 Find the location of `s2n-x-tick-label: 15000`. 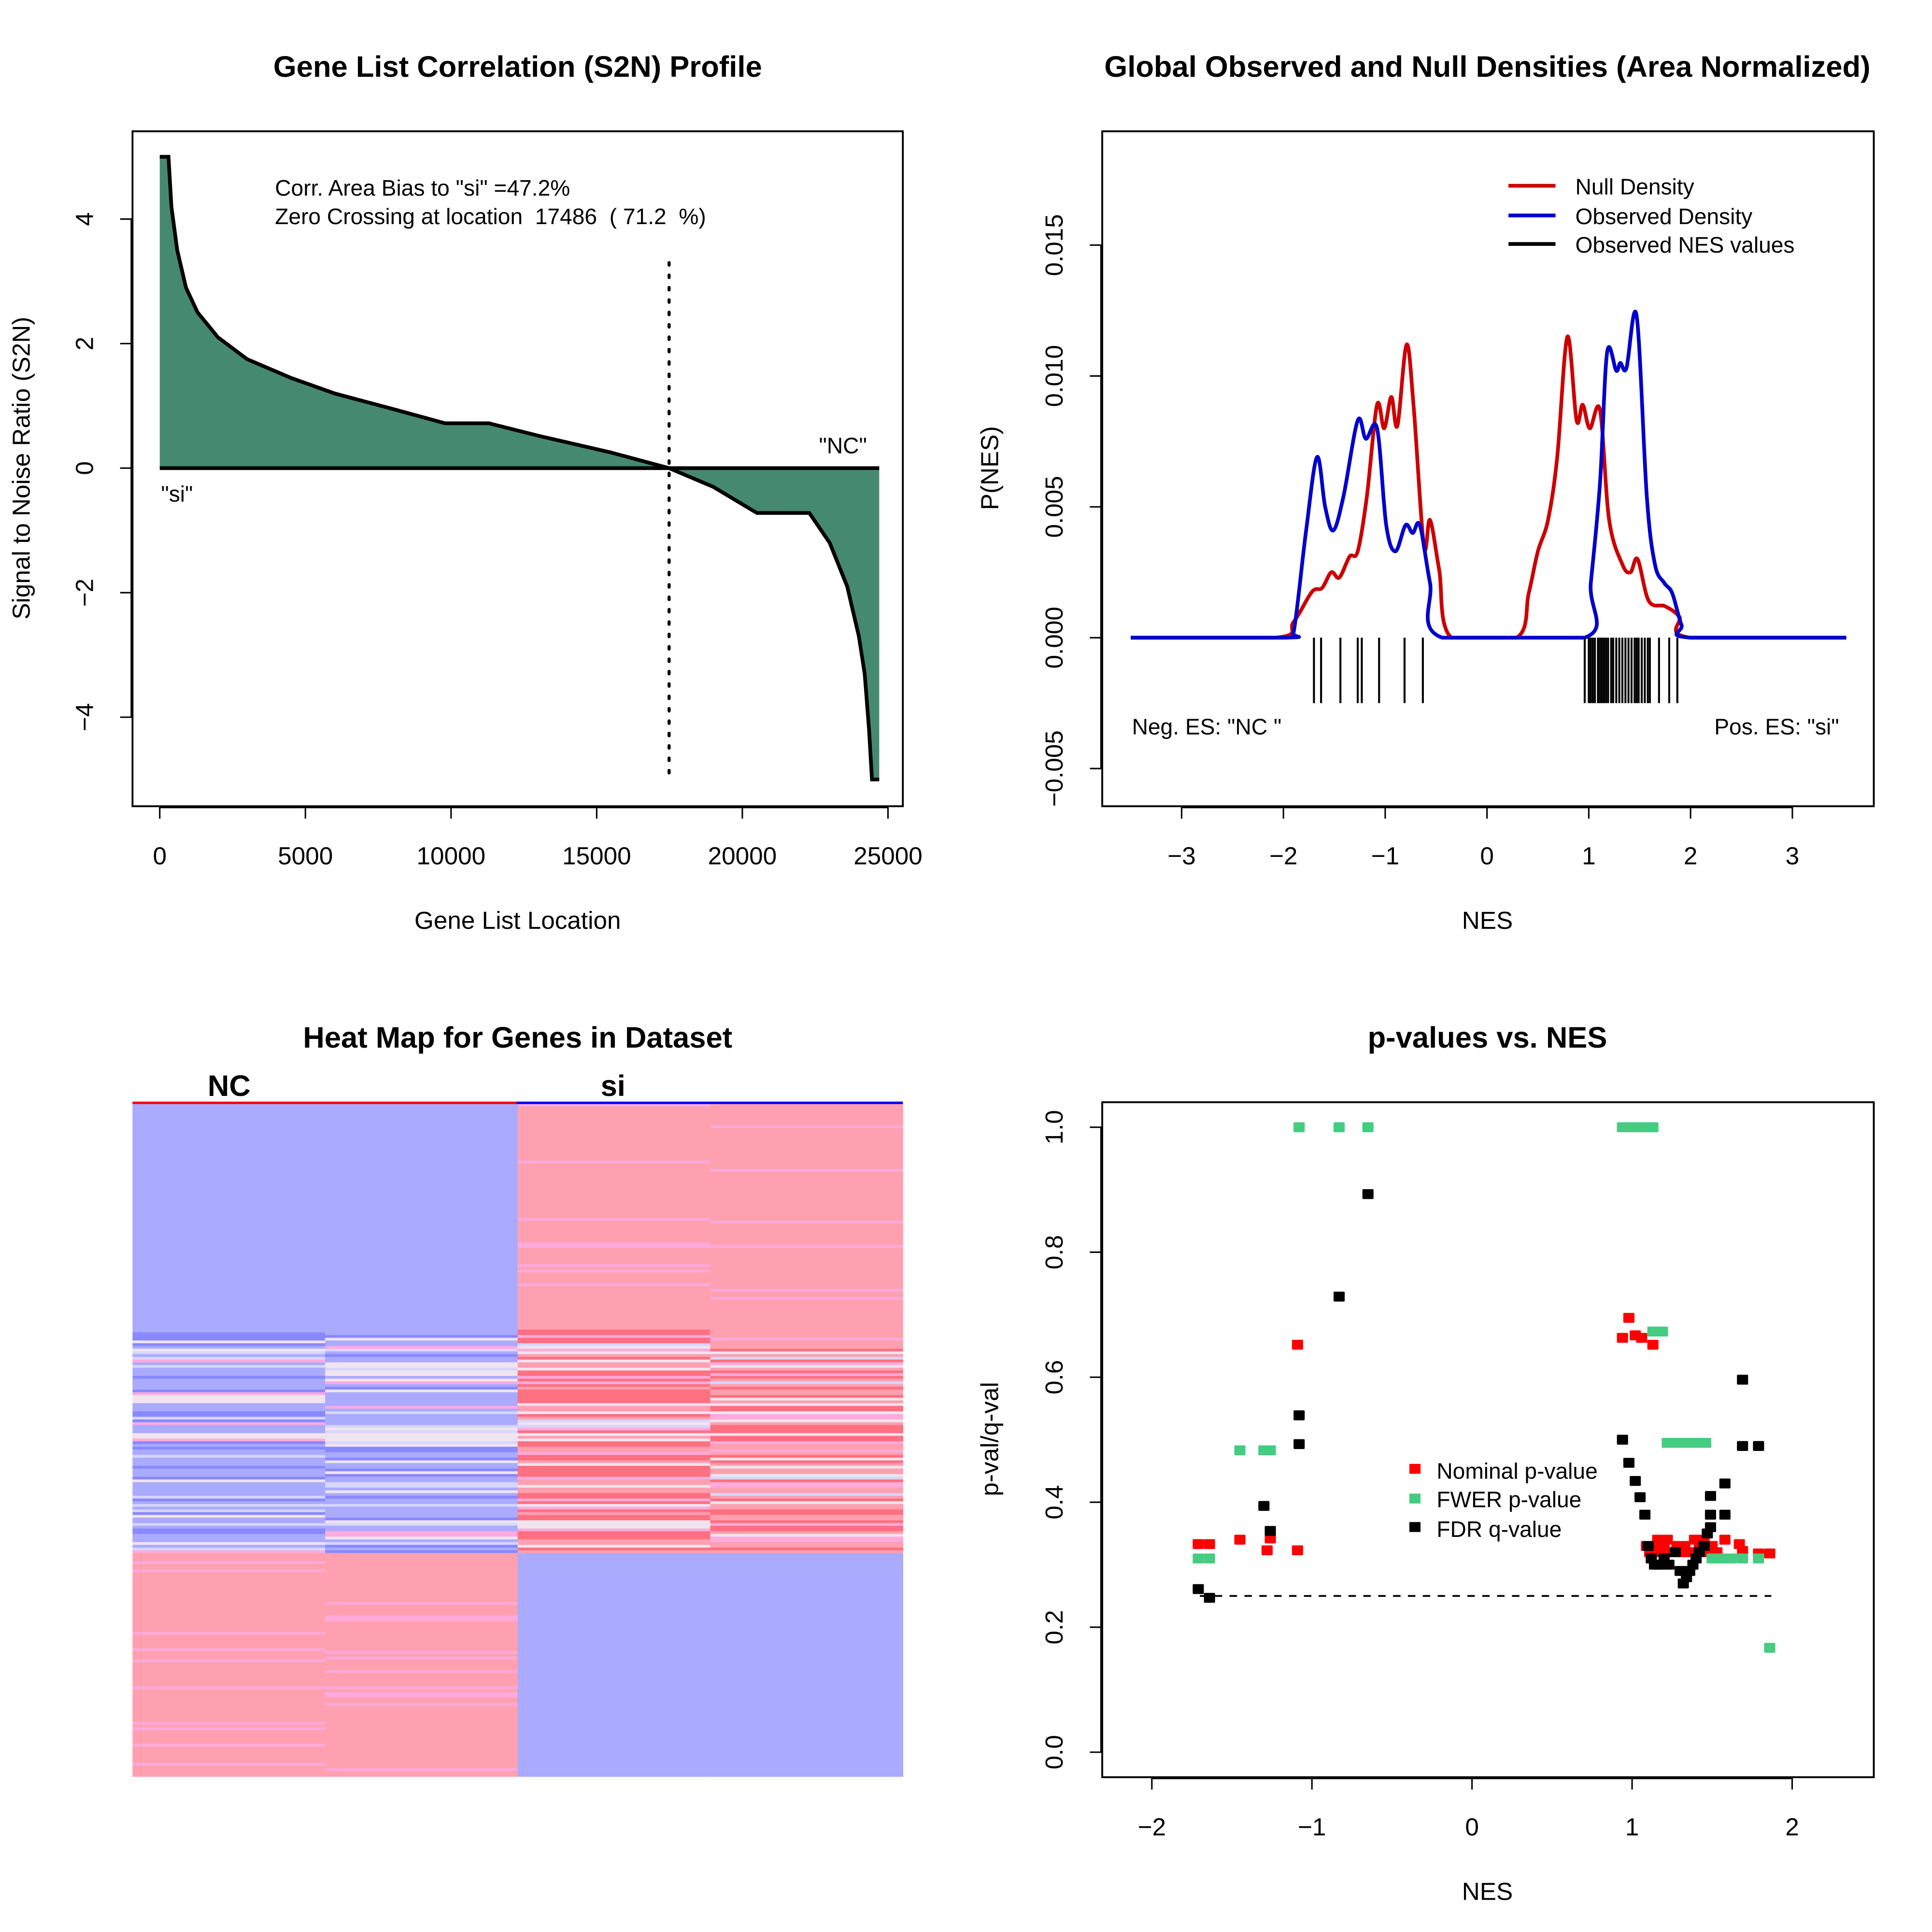

s2n-x-tick-label: 15000 is located at coordinates (596, 856).